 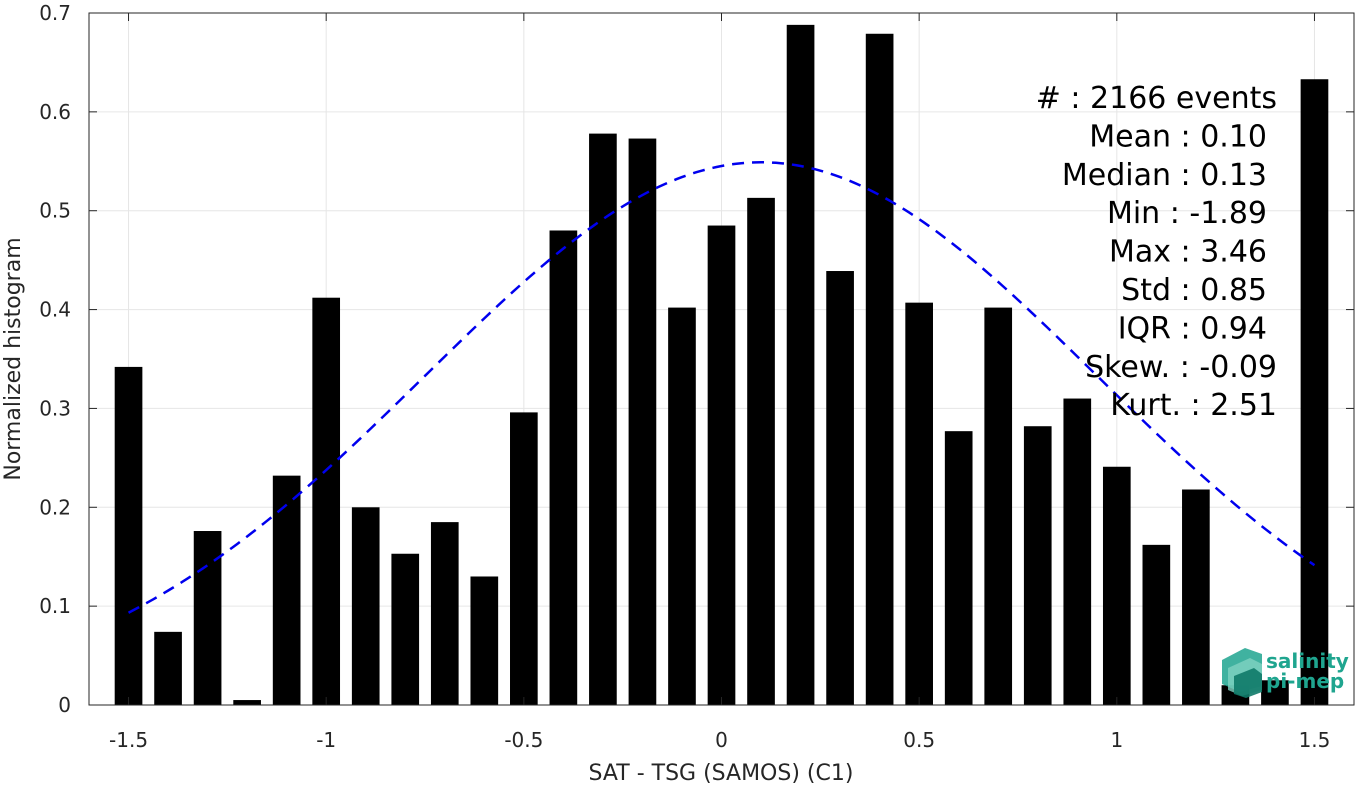 I want to click on x-tick-label: 1, so click(x=1116, y=740).